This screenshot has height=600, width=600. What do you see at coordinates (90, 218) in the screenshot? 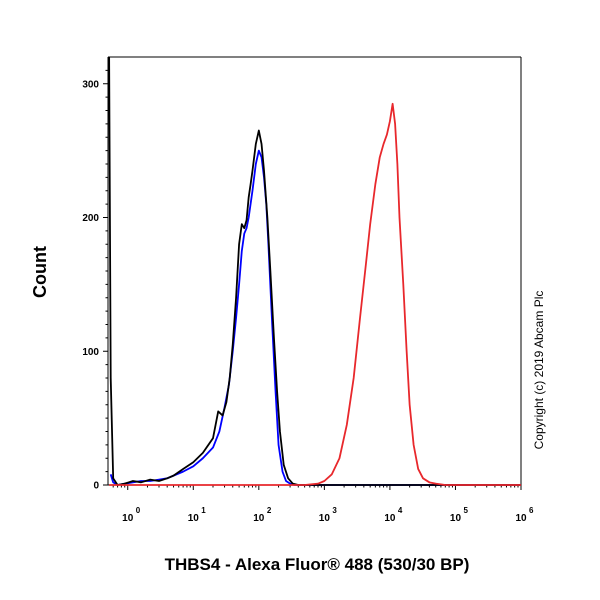
I see `y-tick-label: 200` at bounding box center [90, 218].